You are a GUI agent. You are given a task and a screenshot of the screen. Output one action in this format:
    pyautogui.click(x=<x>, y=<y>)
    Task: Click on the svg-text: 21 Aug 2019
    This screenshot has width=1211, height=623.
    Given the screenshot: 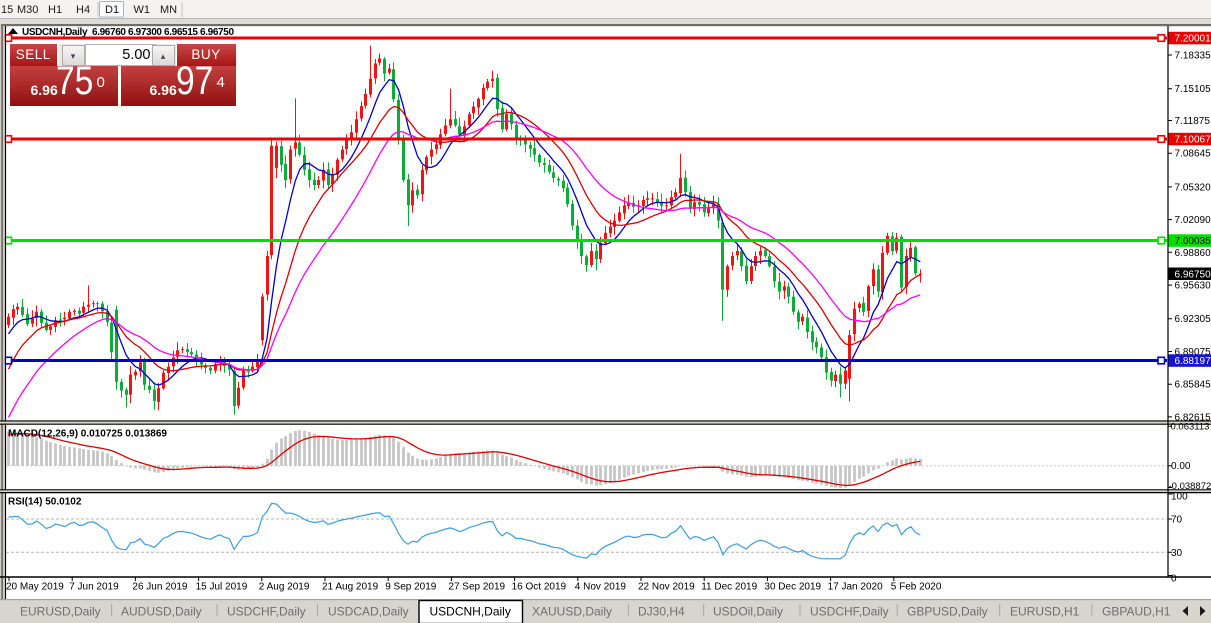 What is the action you would take?
    pyautogui.click(x=350, y=587)
    